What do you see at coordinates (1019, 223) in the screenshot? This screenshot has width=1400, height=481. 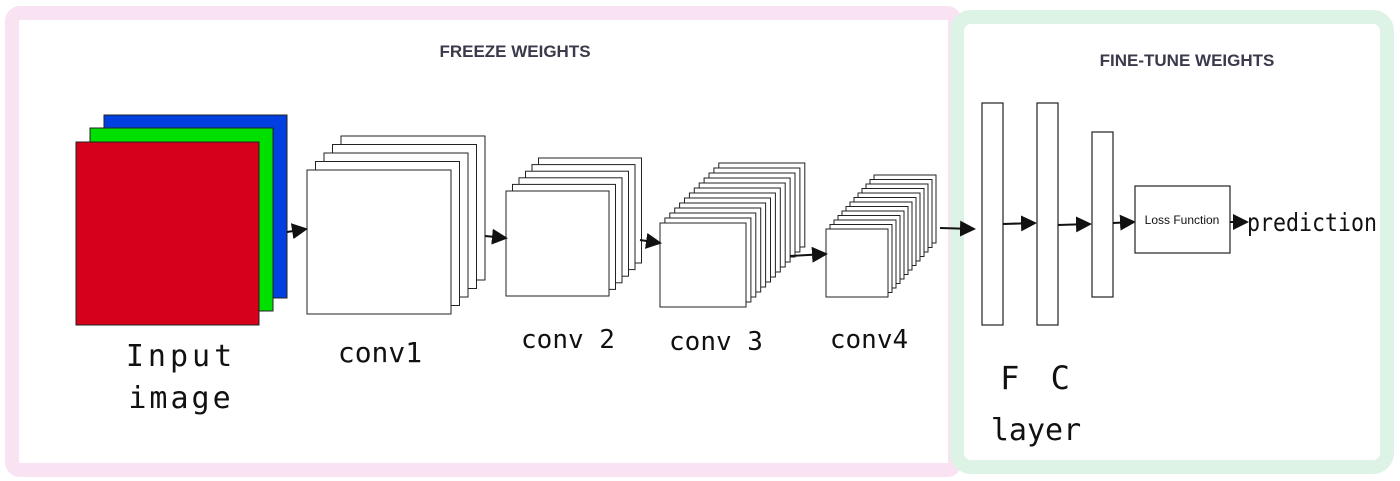 I see `arrow-fc1-to-fc2` at bounding box center [1019, 223].